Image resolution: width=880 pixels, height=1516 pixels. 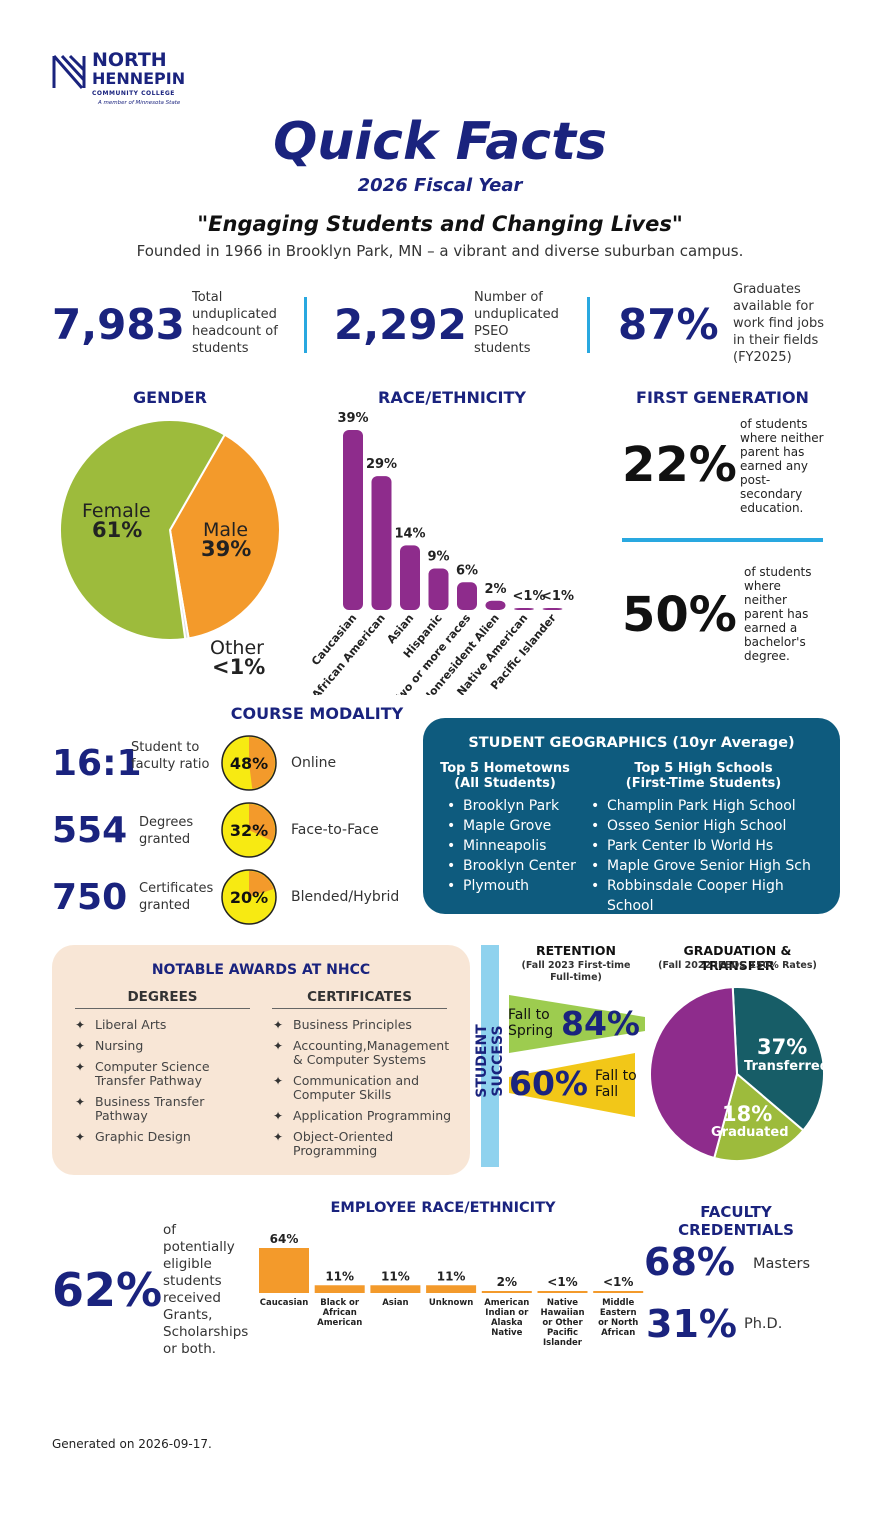 I want to click on race-data-label: 39%, so click(x=352, y=418).